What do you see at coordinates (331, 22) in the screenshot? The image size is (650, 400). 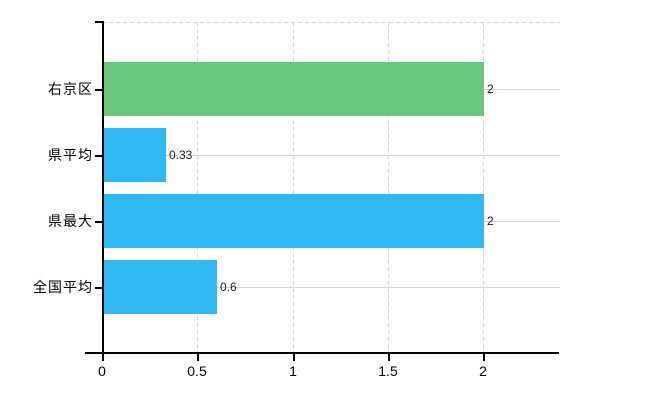 I see `plot-top-gridline` at bounding box center [331, 22].